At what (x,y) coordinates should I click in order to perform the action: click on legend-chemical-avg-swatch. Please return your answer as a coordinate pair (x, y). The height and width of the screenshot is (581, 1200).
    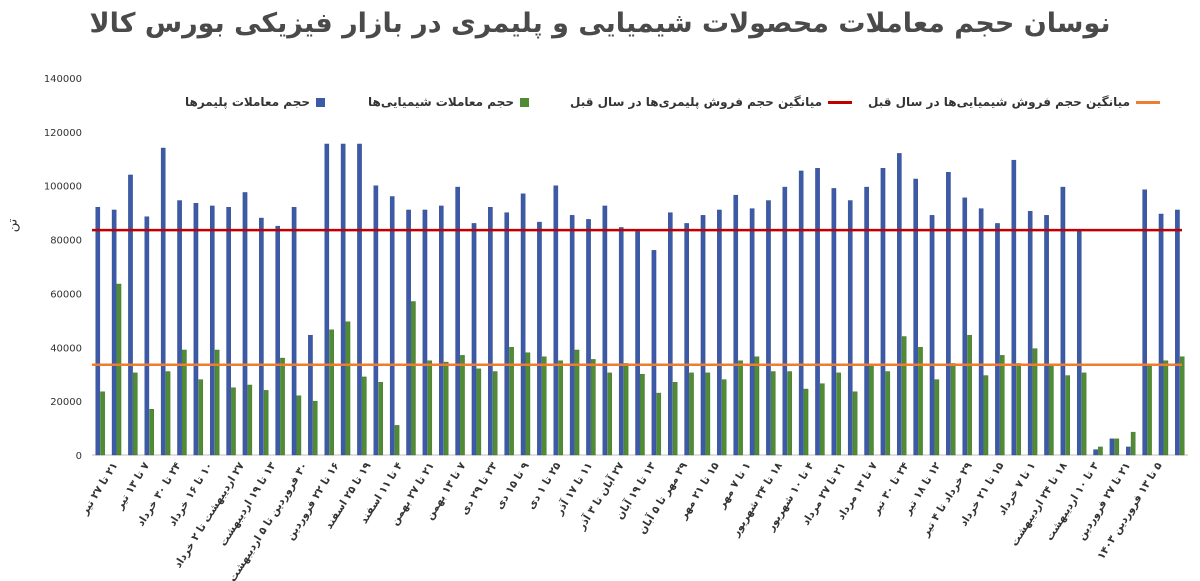
    Looking at the image, I should click on (1148, 102).